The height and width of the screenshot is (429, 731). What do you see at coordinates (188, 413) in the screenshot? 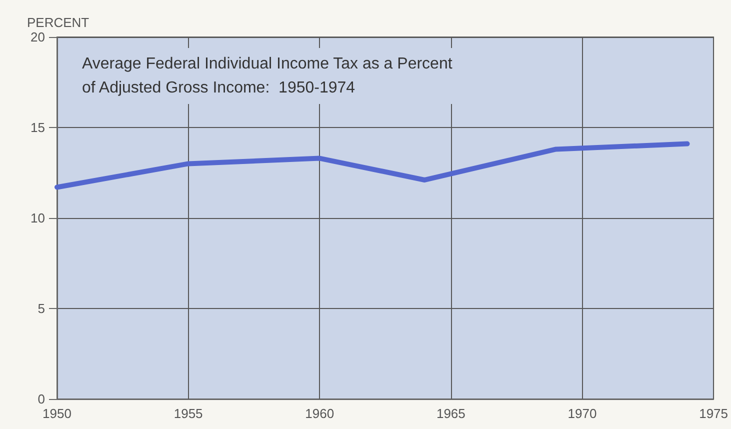
I see `x-tick-label: 1955` at bounding box center [188, 413].